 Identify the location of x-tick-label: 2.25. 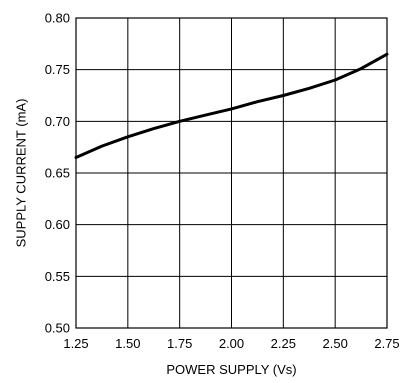
(283, 343).